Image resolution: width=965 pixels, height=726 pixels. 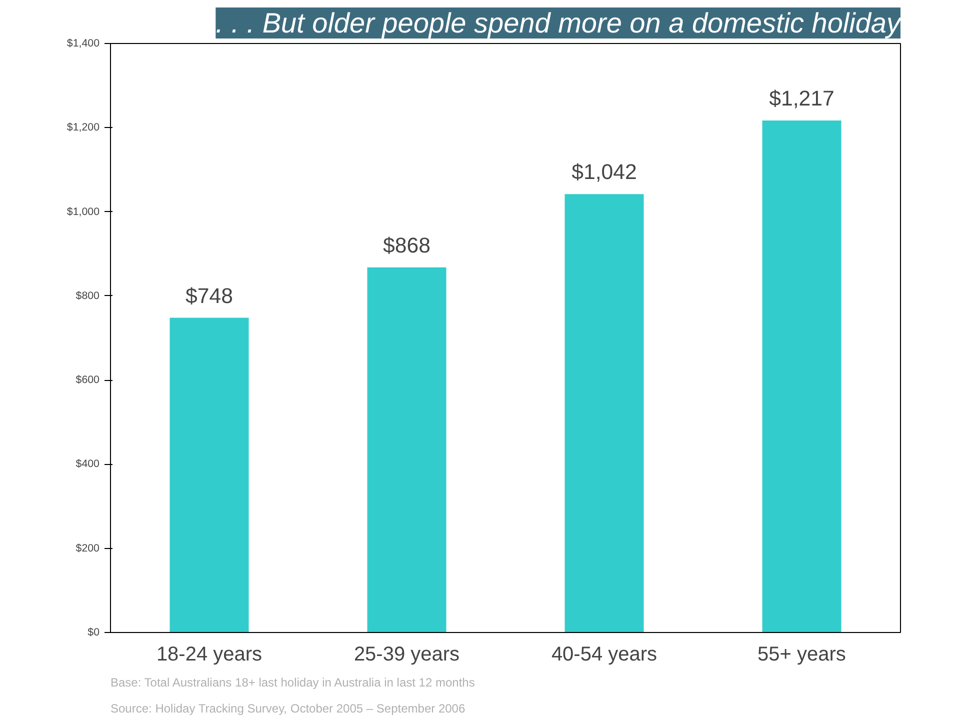 What do you see at coordinates (209, 296) in the screenshot?
I see `data-label: $748` at bounding box center [209, 296].